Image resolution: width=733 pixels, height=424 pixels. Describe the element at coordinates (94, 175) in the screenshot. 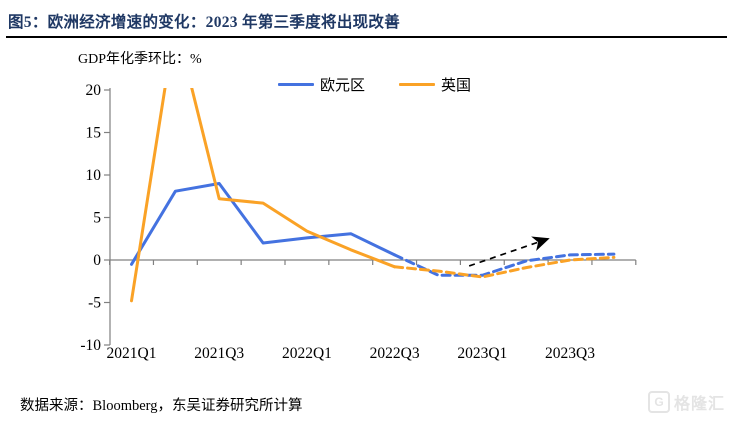

I see `y-axis-tick-label: 10` at that location.